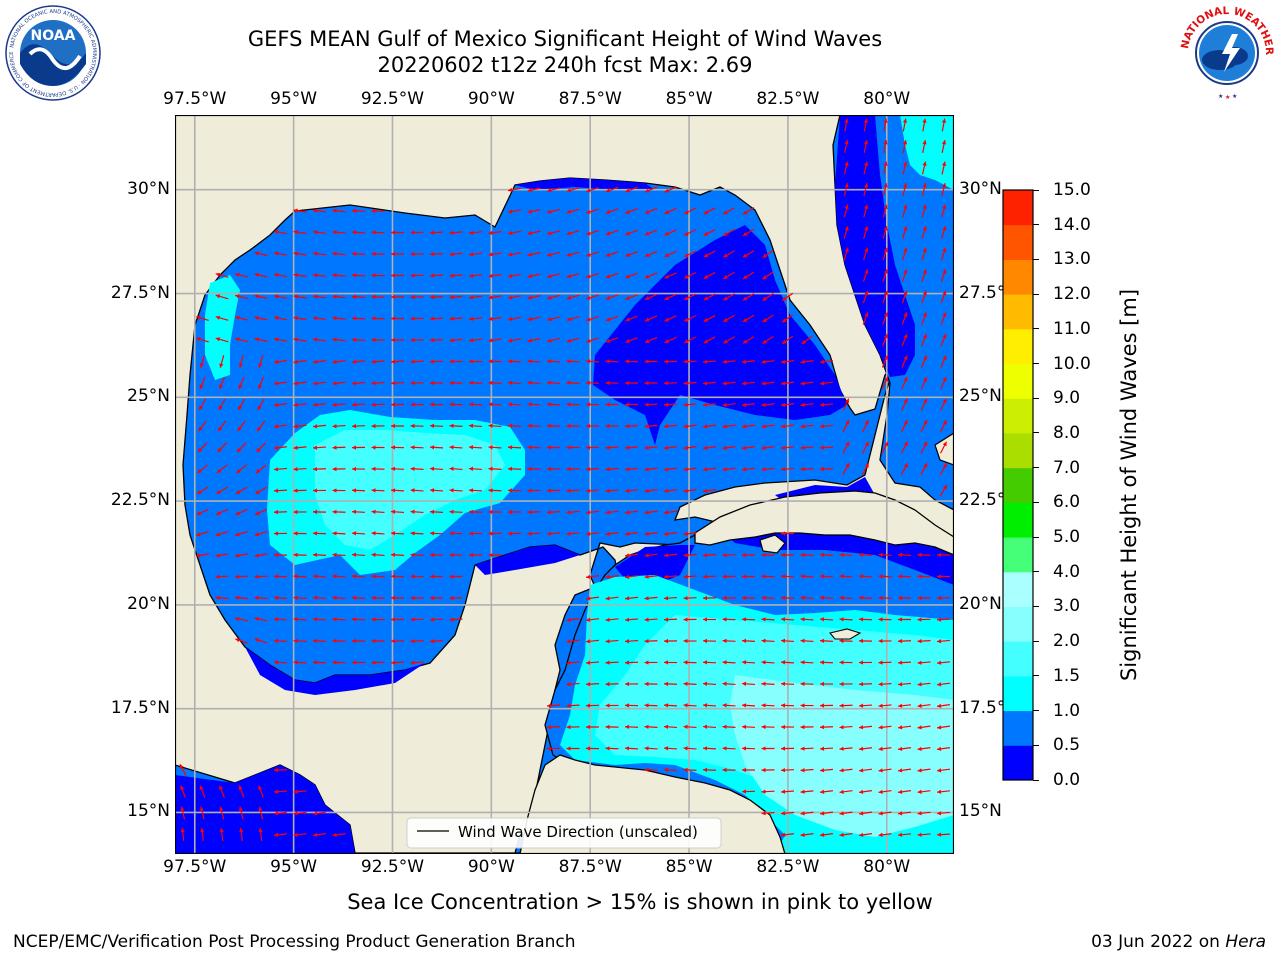  I want to click on lat-label: 17.5°N, so click(140, 707).